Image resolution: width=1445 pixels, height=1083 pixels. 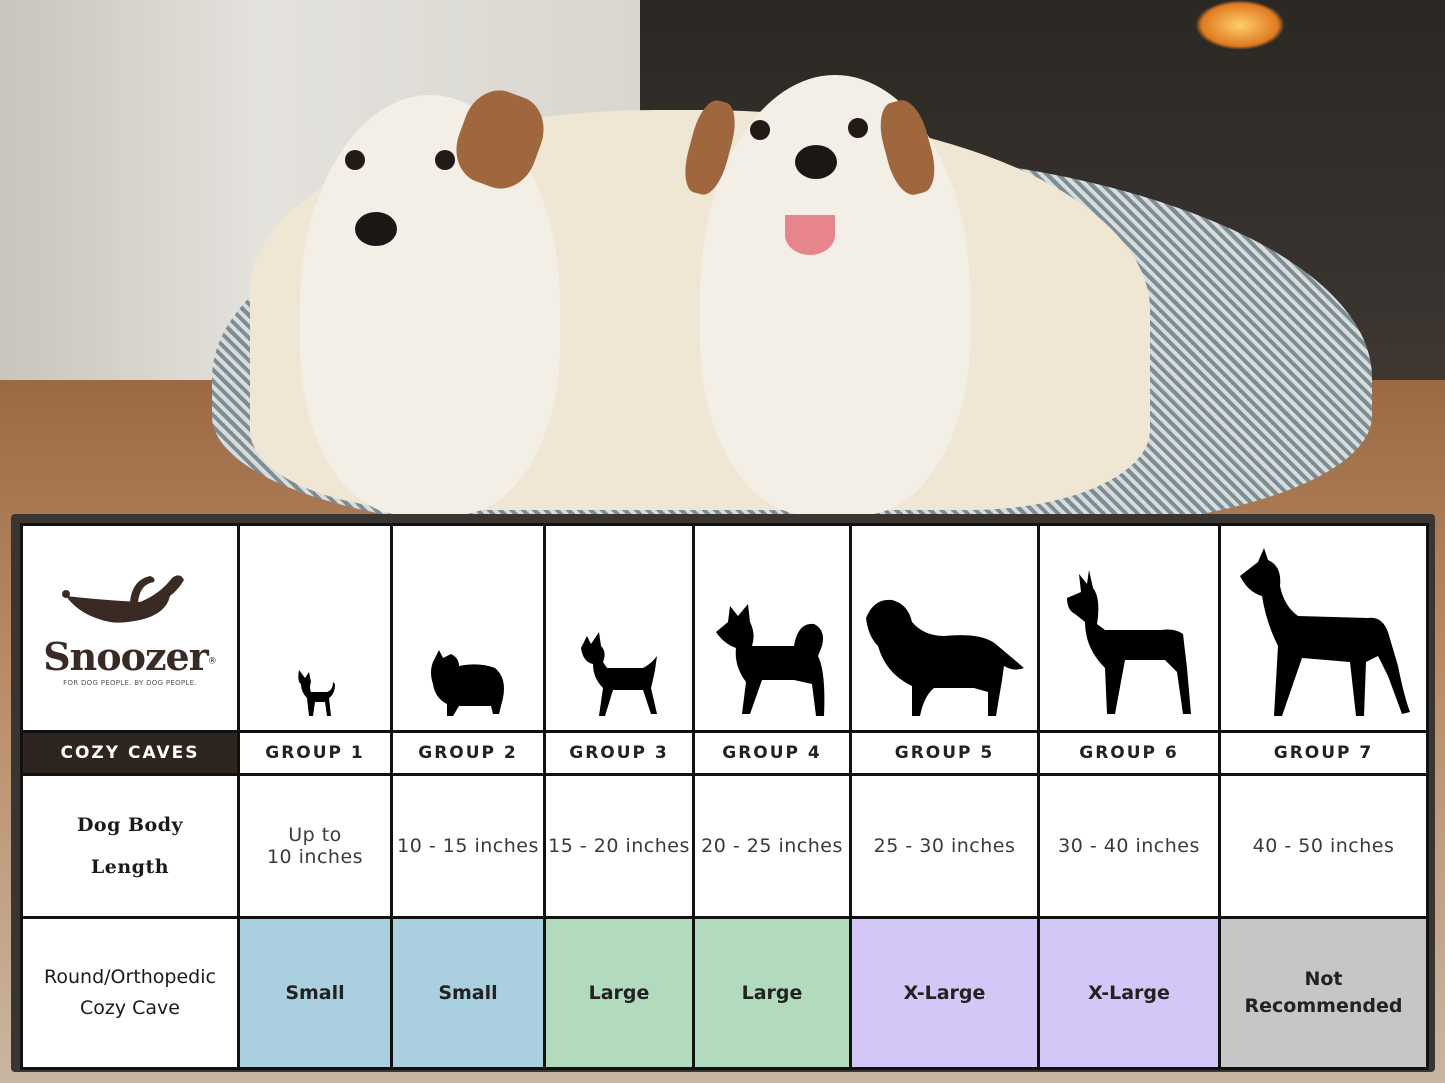 I want to click on fire, so click(x=1240, y=25).